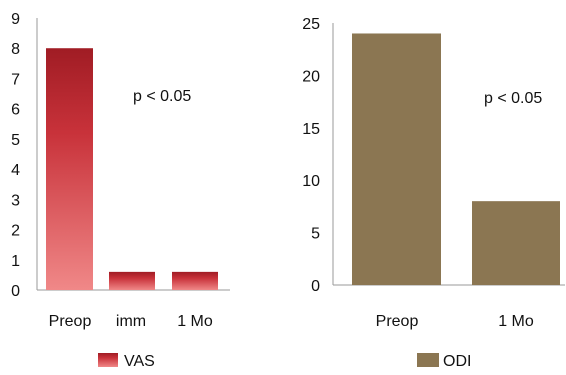  What do you see at coordinates (195, 321) in the screenshot?
I see `vas-category-label: 1 Mo` at bounding box center [195, 321].